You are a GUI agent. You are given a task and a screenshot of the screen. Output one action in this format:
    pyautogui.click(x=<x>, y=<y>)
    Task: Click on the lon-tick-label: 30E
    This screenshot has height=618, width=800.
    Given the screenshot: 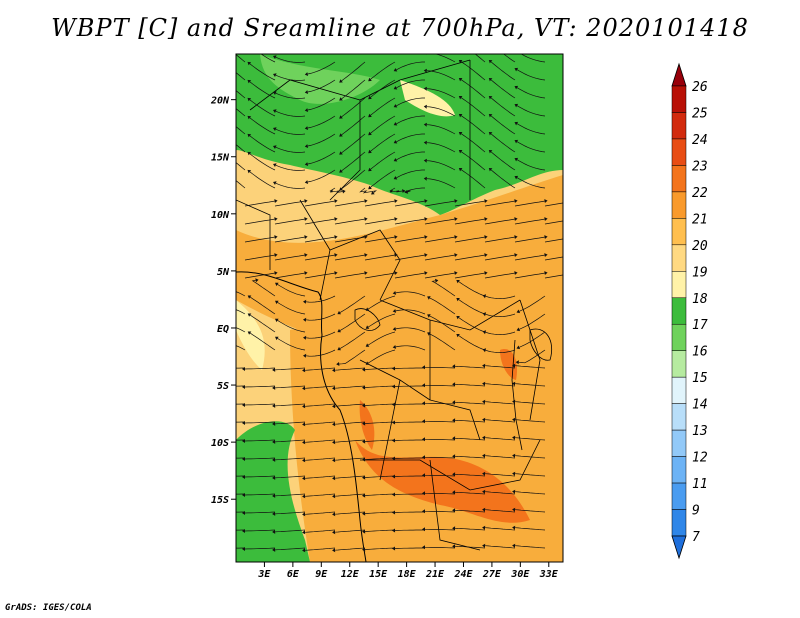 What is the action you would take?
    pyautogui.click(x=520, y=574)
    